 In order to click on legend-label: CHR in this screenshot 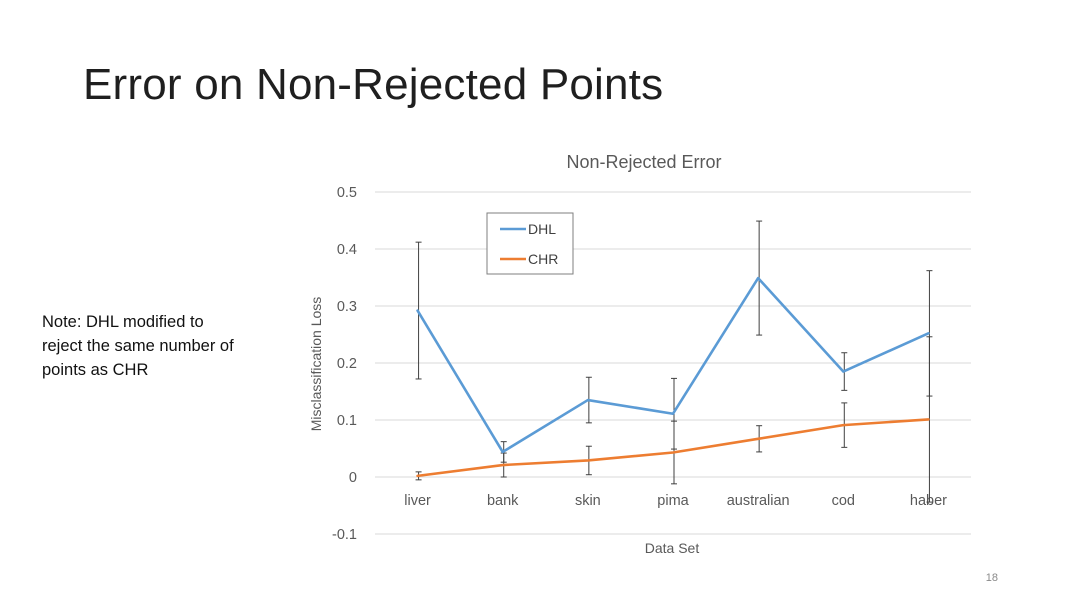, I will do `click(543, 259)`.